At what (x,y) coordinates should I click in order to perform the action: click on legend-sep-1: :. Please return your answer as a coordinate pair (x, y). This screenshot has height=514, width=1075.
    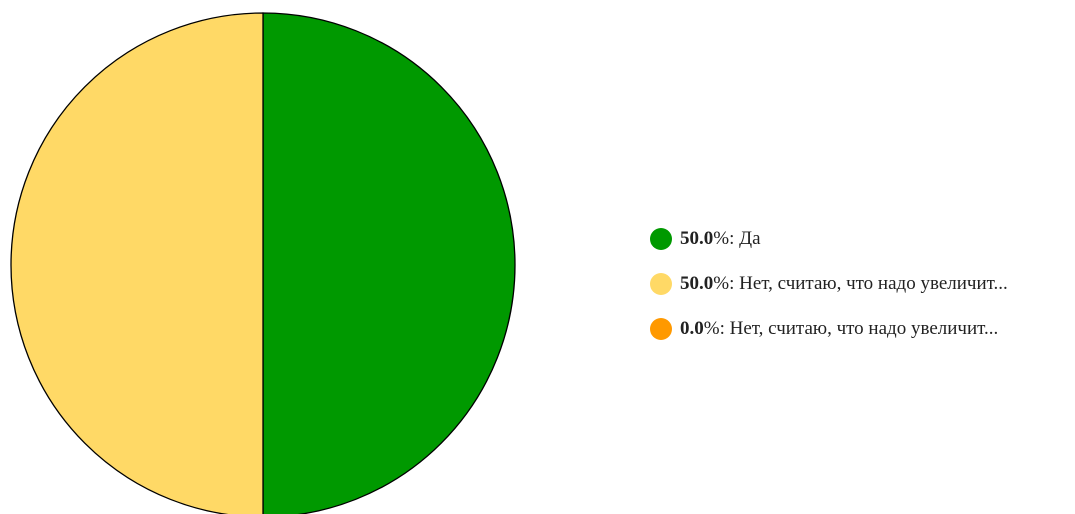
    Looking at the image, I should click on (734, 283).